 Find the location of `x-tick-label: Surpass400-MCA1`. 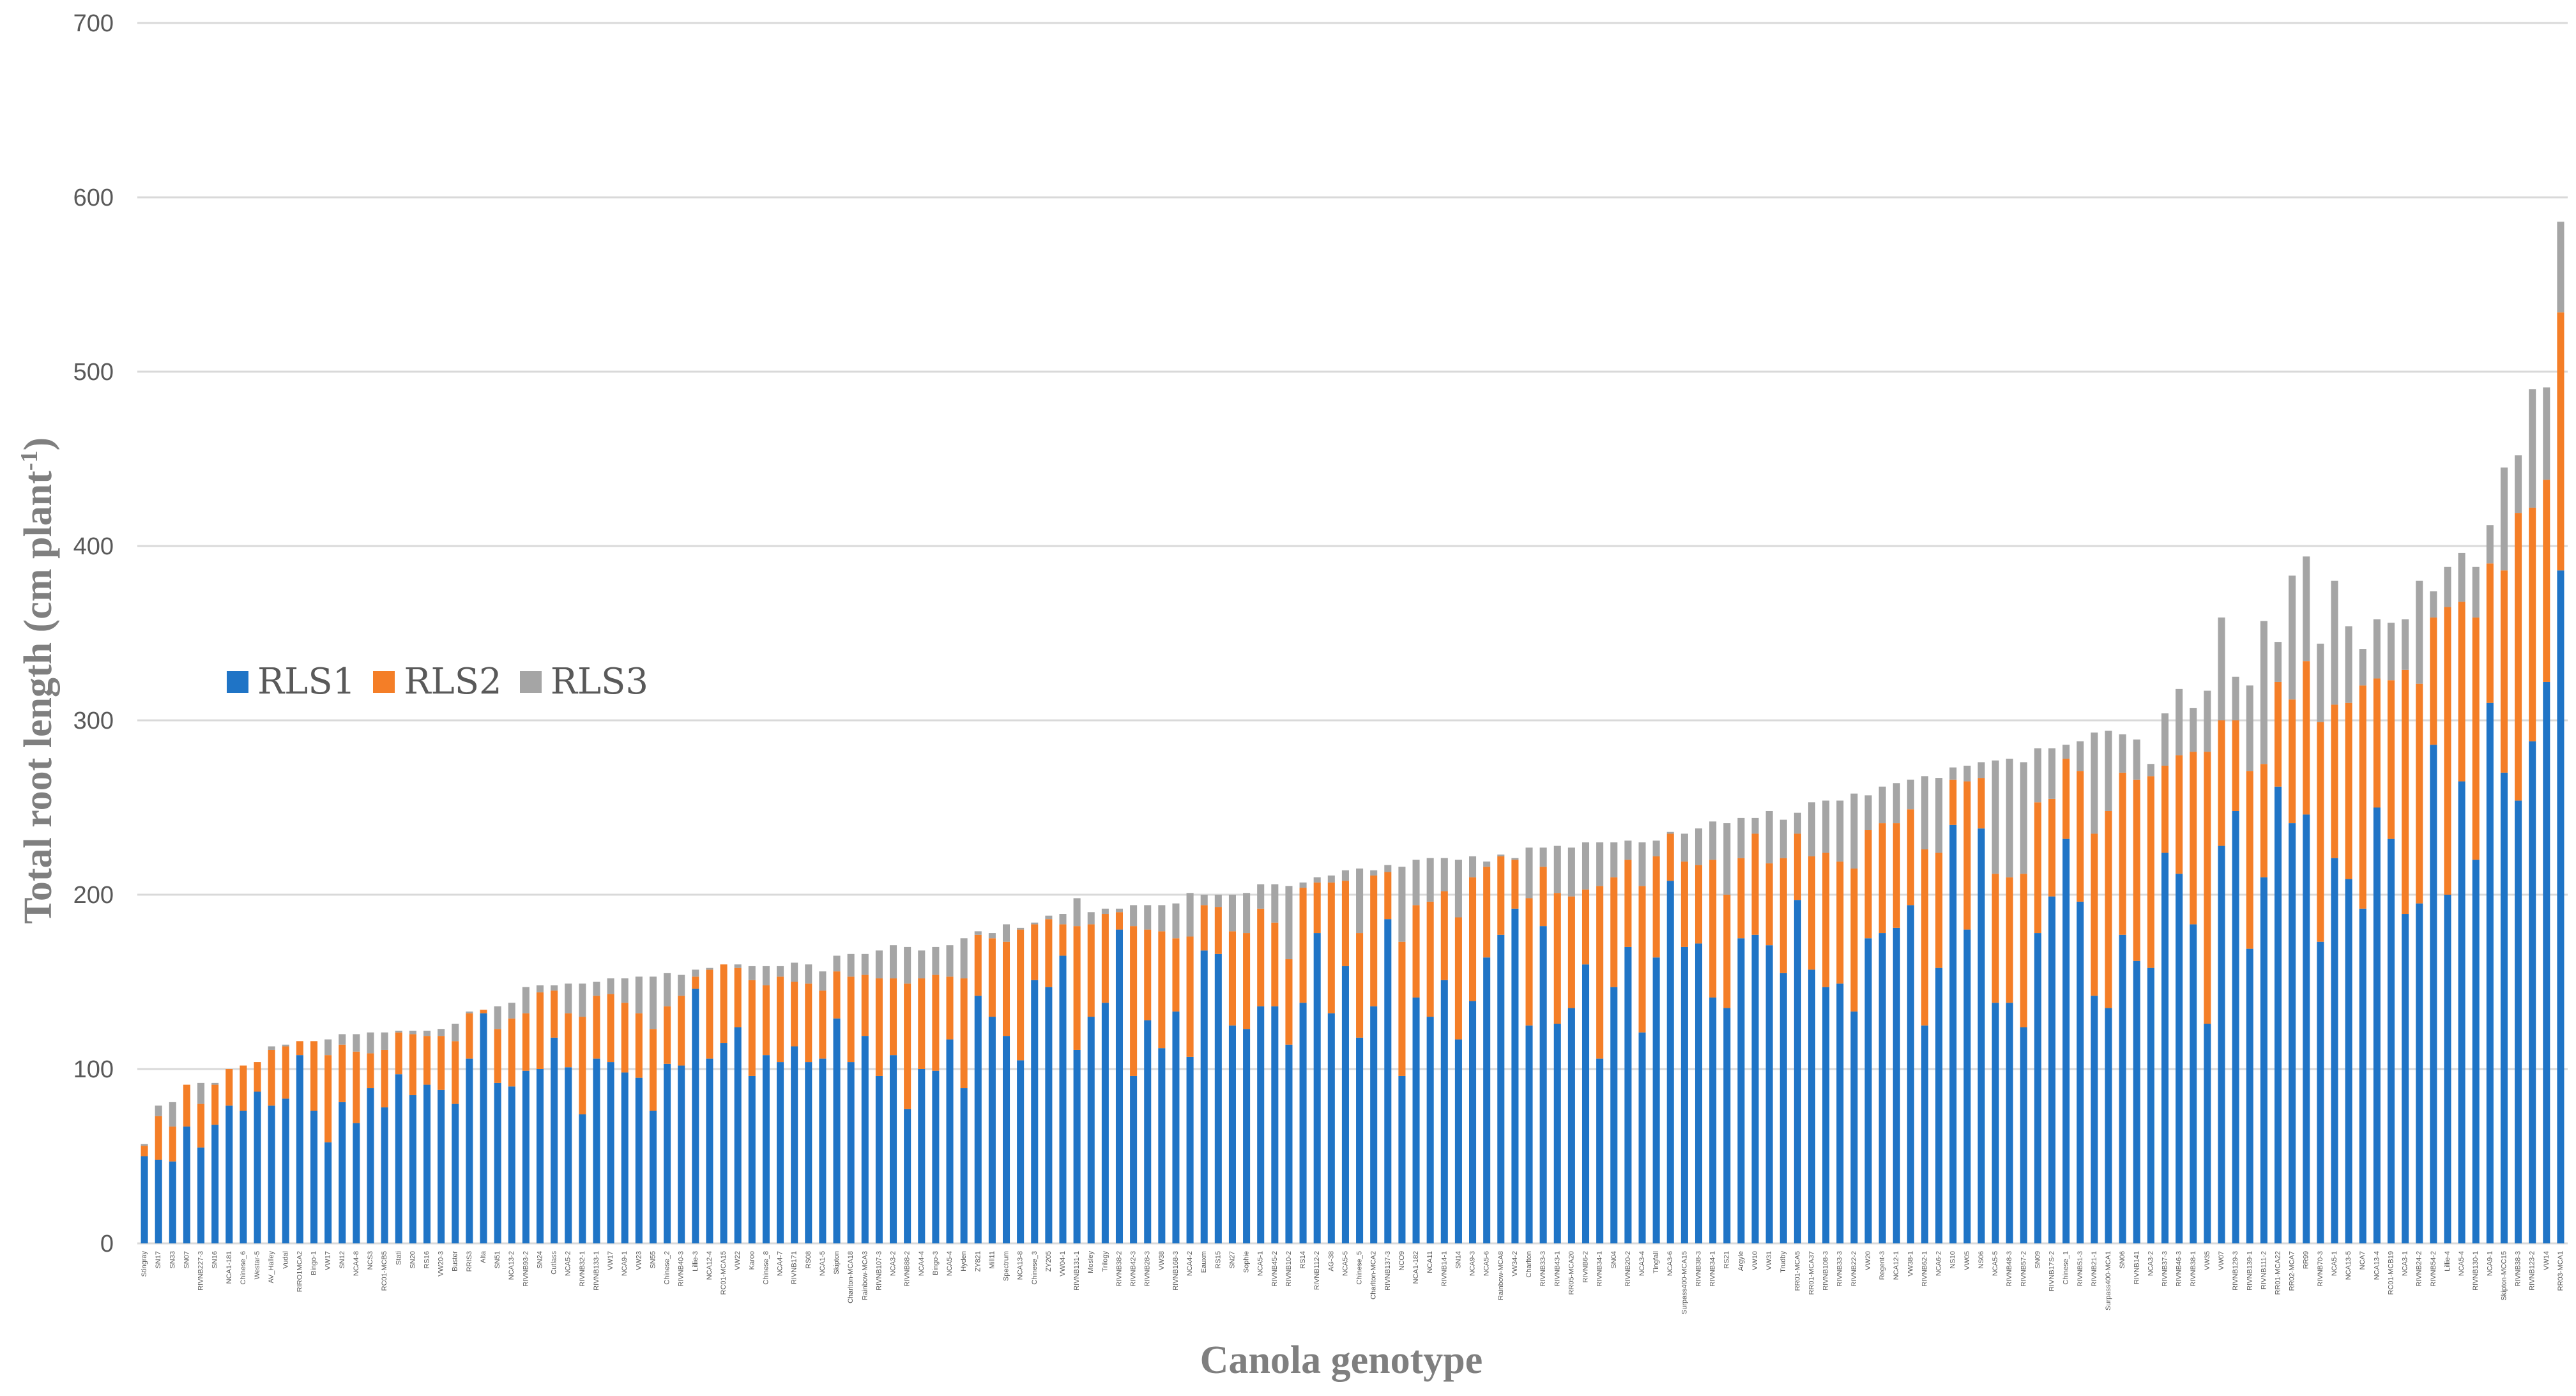

x-tick-label: Surpass400-MCA1 is located at coordinates (2108, 1280).